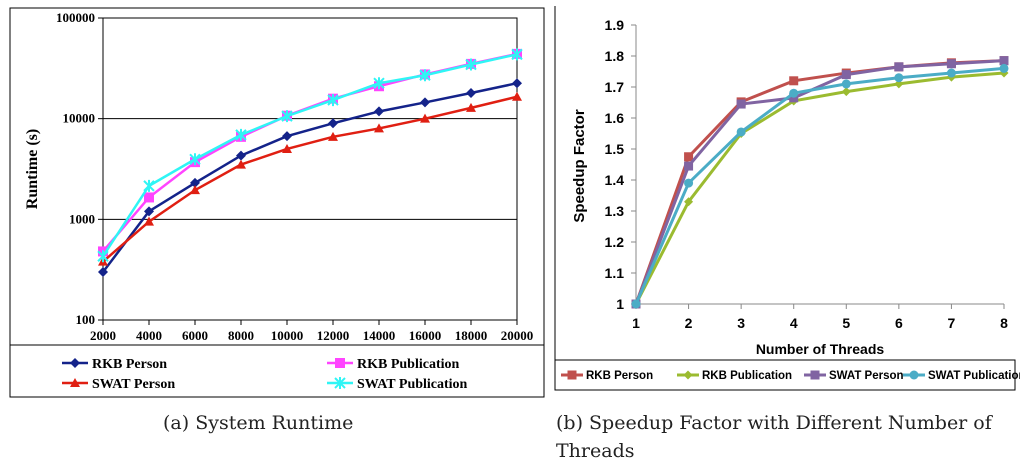 The width and height of the screenshot is (1020, 466). I want to click on speedup-y-tick-label: 1.6, so click(615, 118).